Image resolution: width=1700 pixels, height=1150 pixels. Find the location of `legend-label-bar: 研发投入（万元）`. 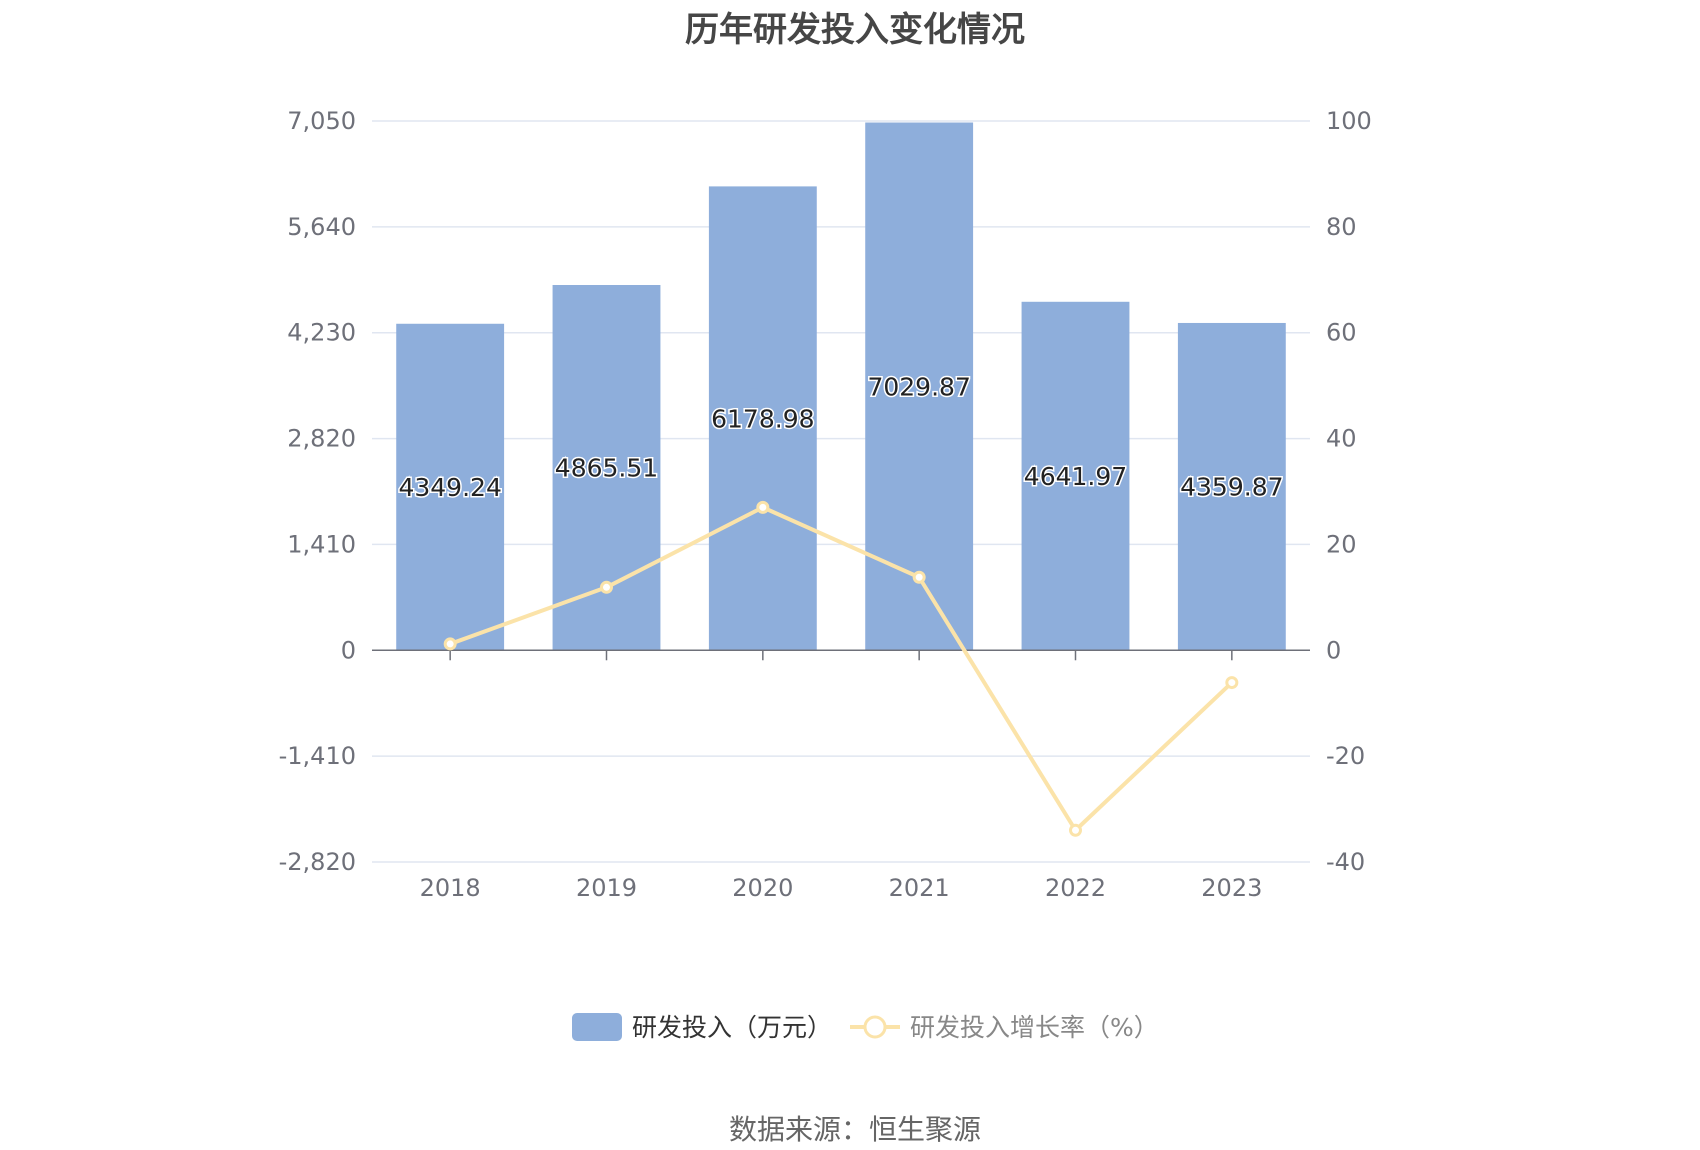

legend-label-bar: 研发投入（万元） is located at coordinates (732, 1027).